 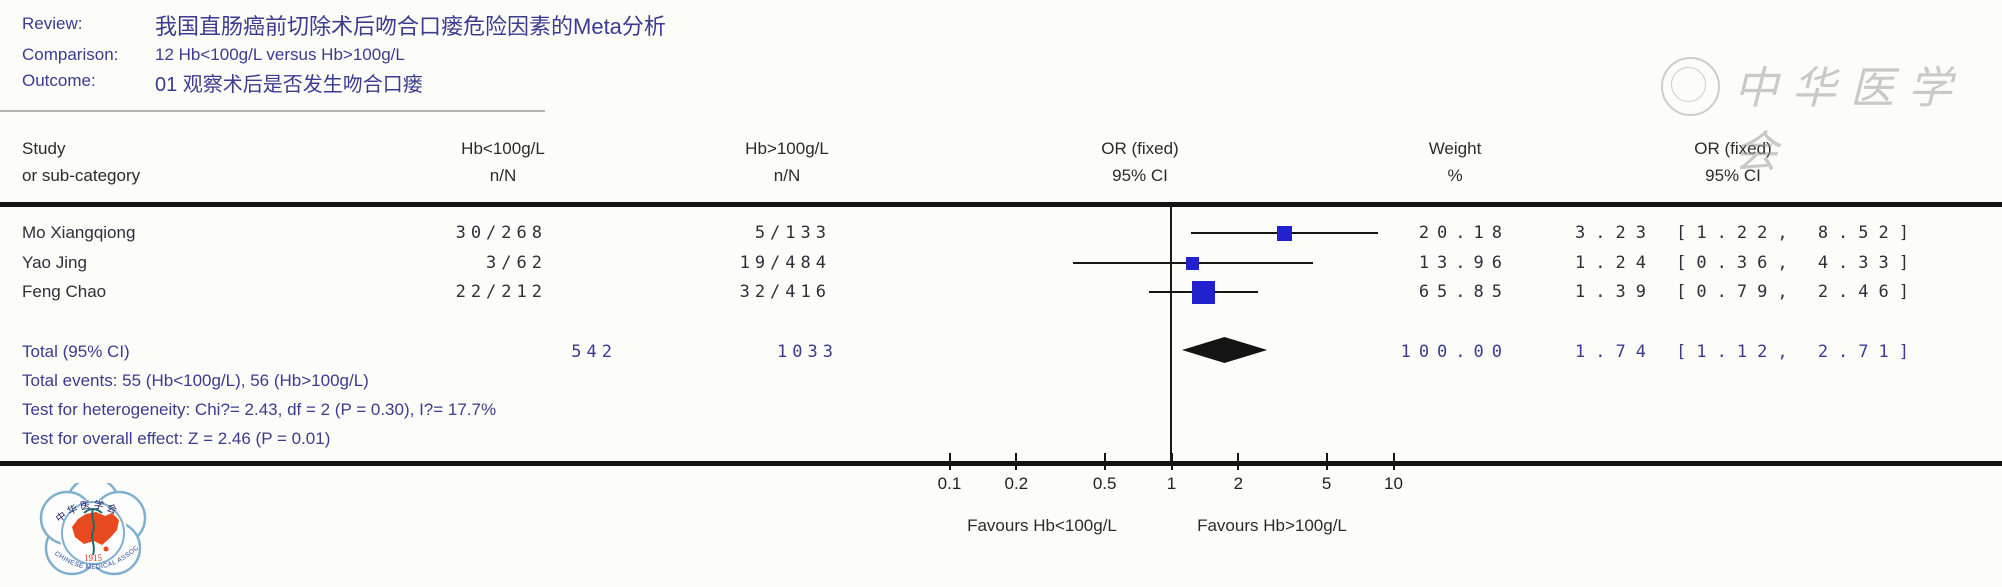 I want to click on axis-tick-label: 10, so click(x=1393, y=483).